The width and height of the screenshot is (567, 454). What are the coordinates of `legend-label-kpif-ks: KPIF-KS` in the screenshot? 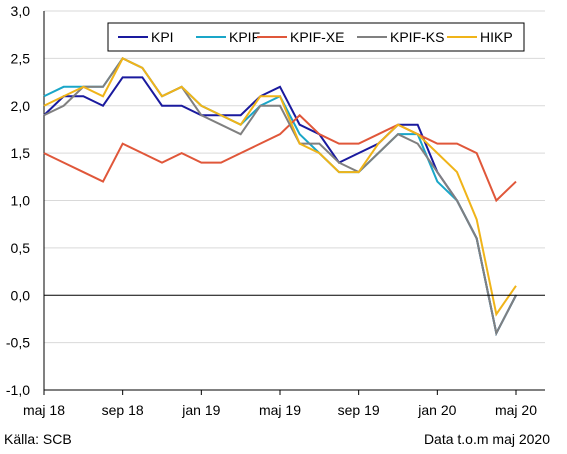 It's located at (417, 37).